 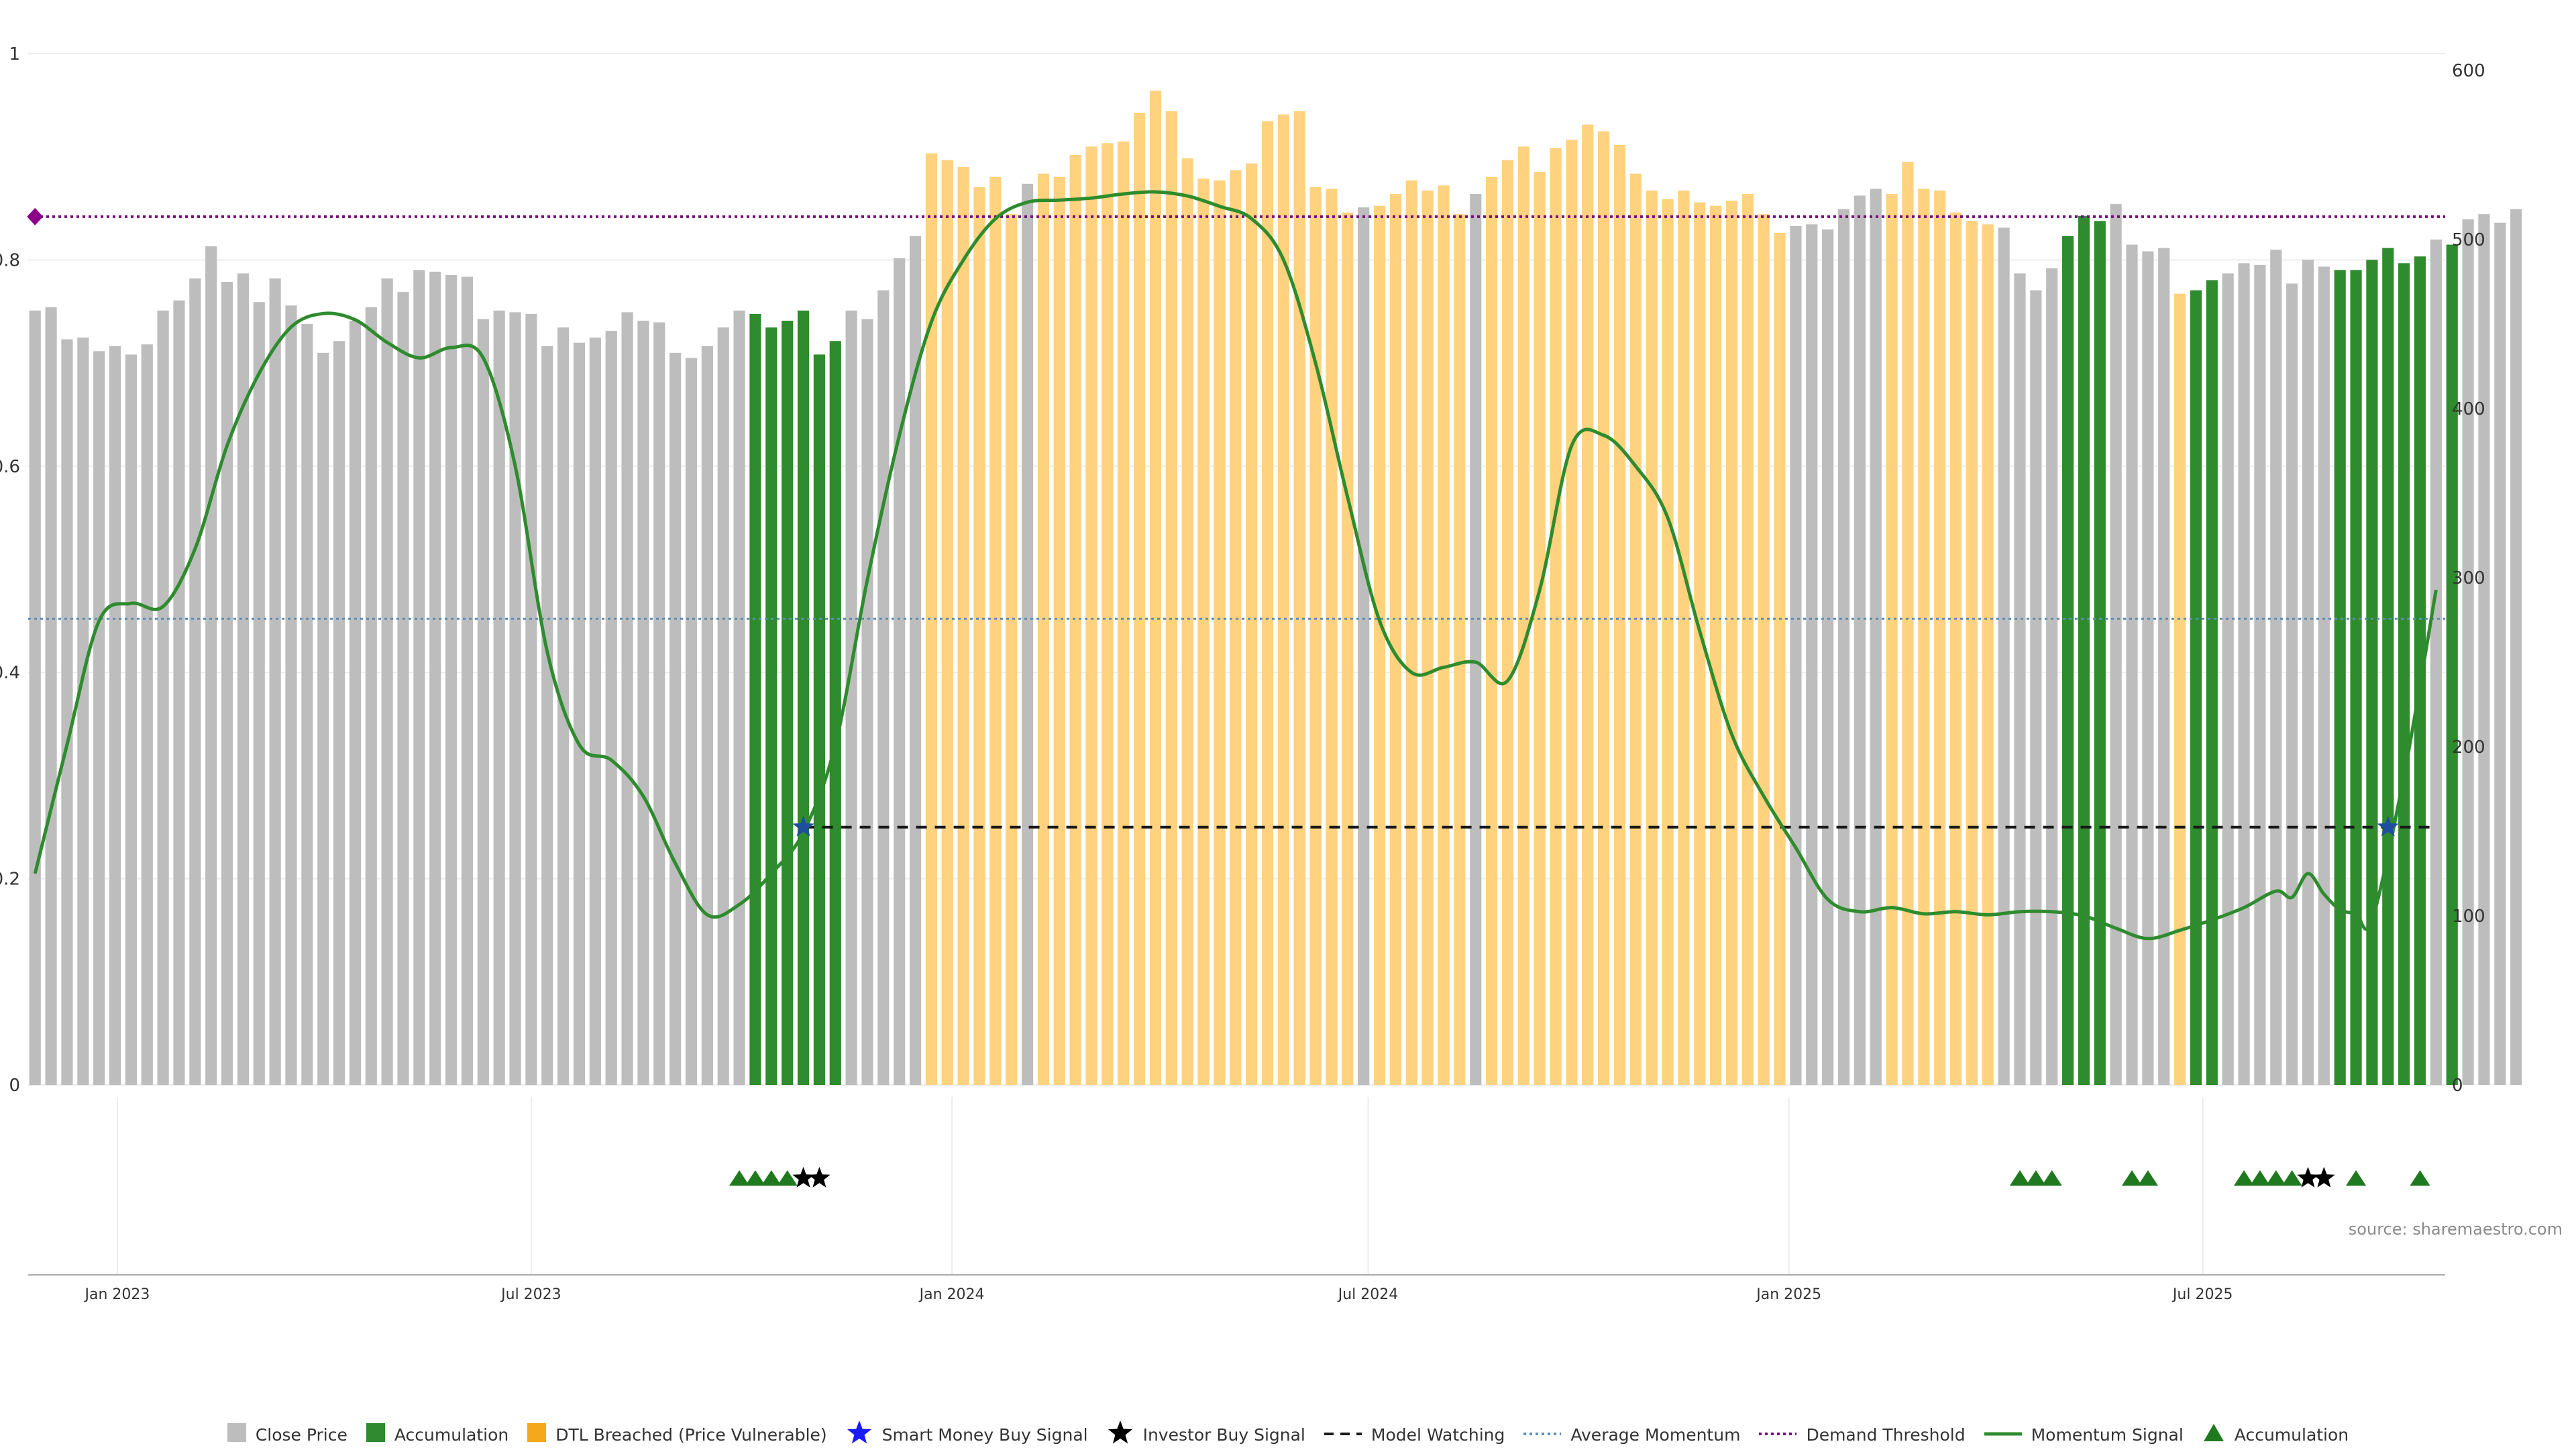 I want to click on legend-label: Smart Money Buy Signal, so click(x=984, y=1435).